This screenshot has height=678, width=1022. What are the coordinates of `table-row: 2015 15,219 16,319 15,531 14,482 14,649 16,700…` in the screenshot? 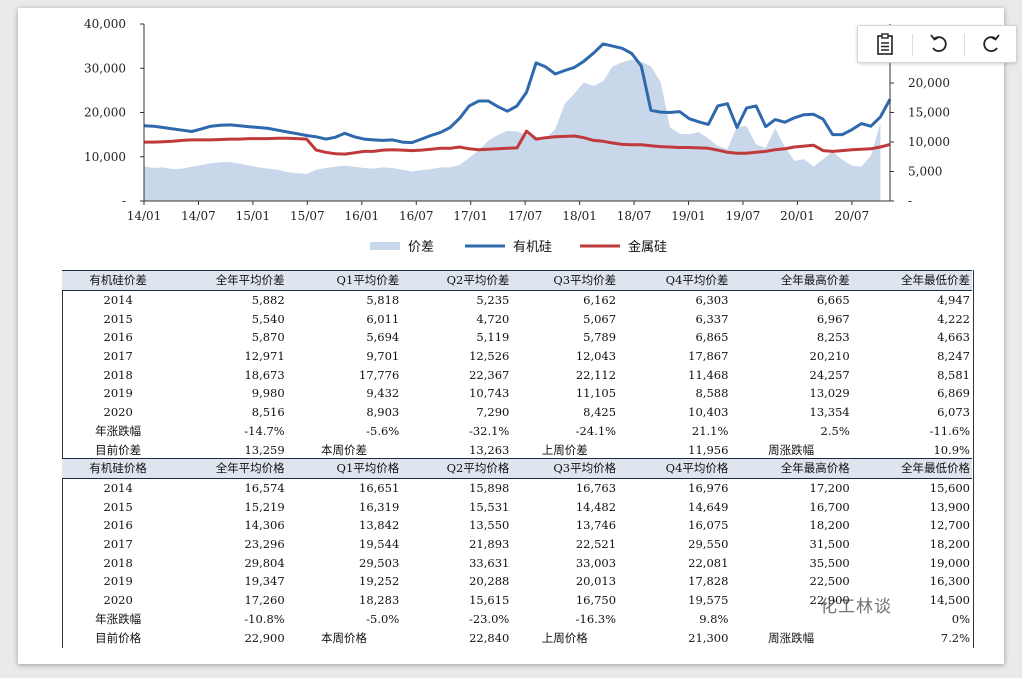 It's located at (517, 506).